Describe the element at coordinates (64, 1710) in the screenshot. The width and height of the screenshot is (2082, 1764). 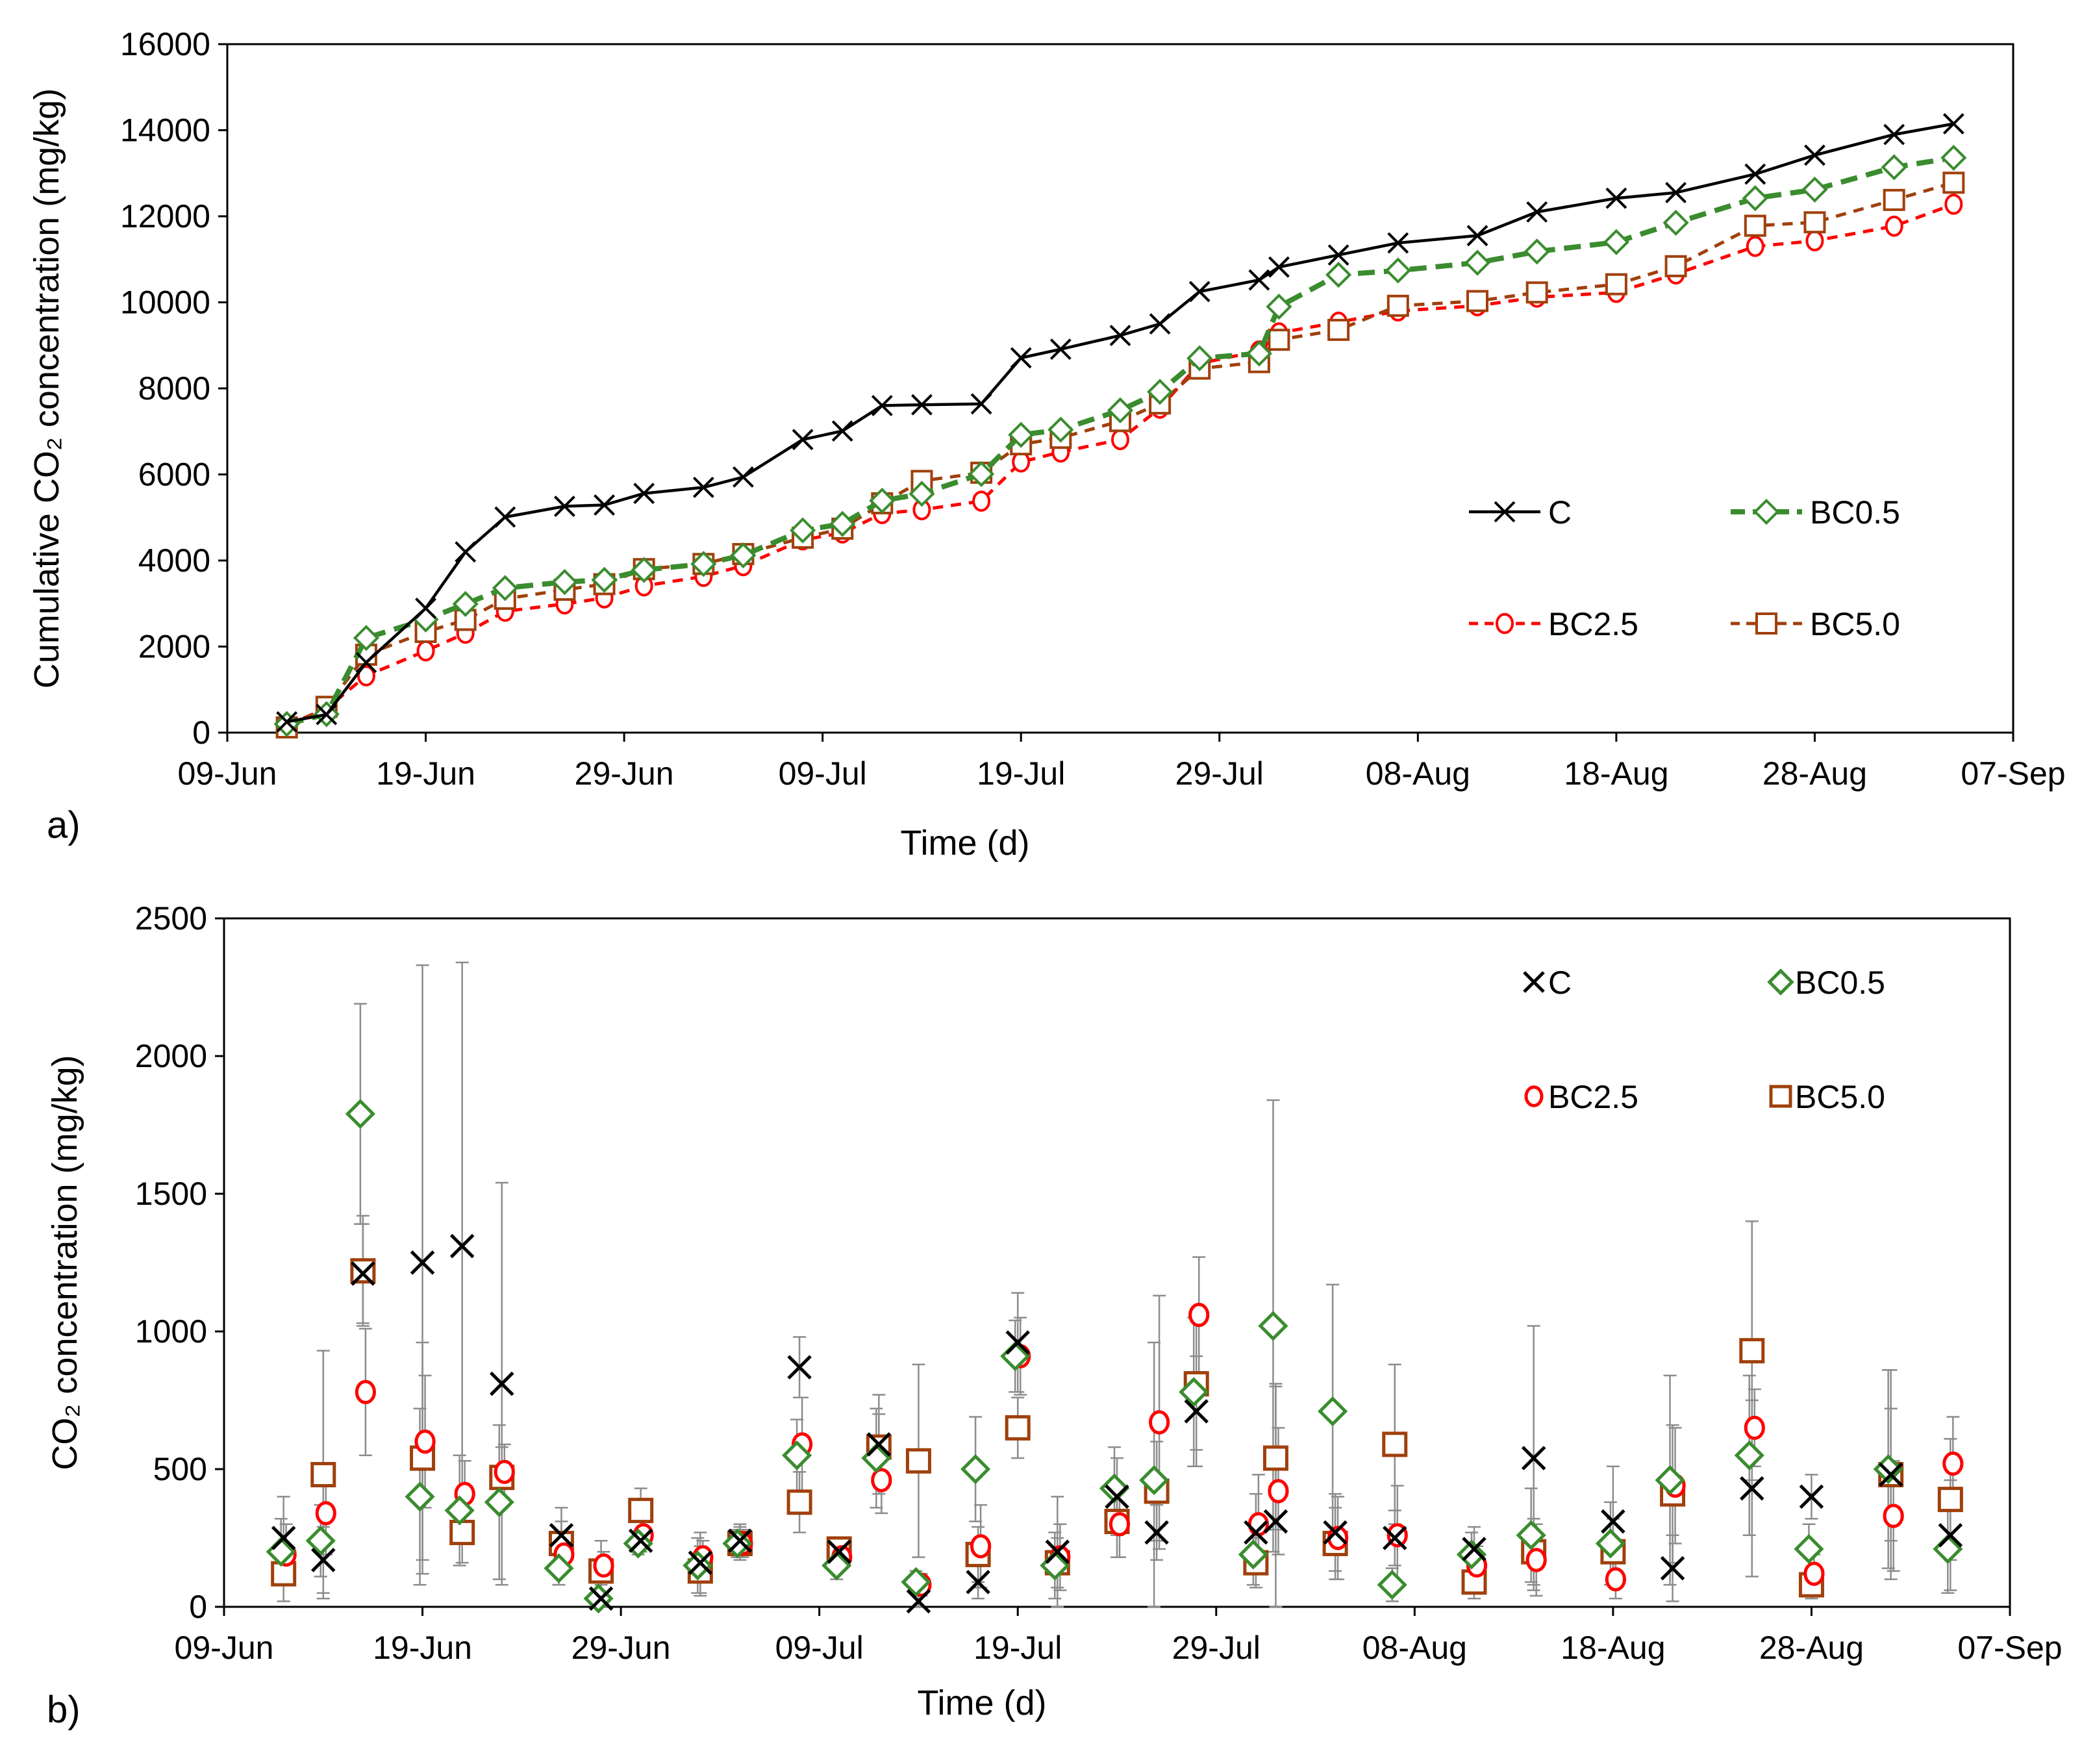
I see `panel-b-label: b)` at that location.